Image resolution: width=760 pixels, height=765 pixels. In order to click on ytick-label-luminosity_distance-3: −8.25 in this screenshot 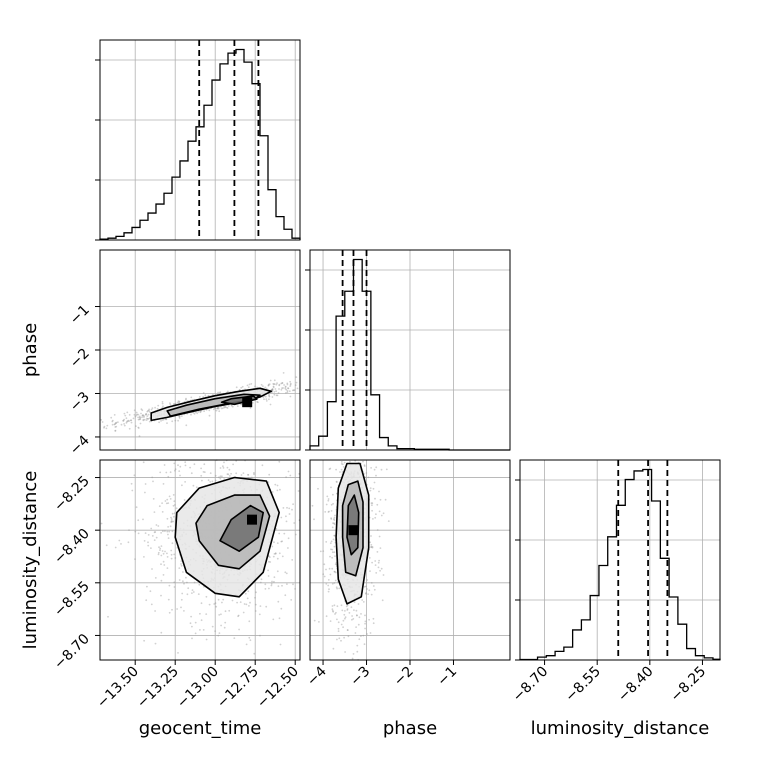, I will do `click(72, 494)`.